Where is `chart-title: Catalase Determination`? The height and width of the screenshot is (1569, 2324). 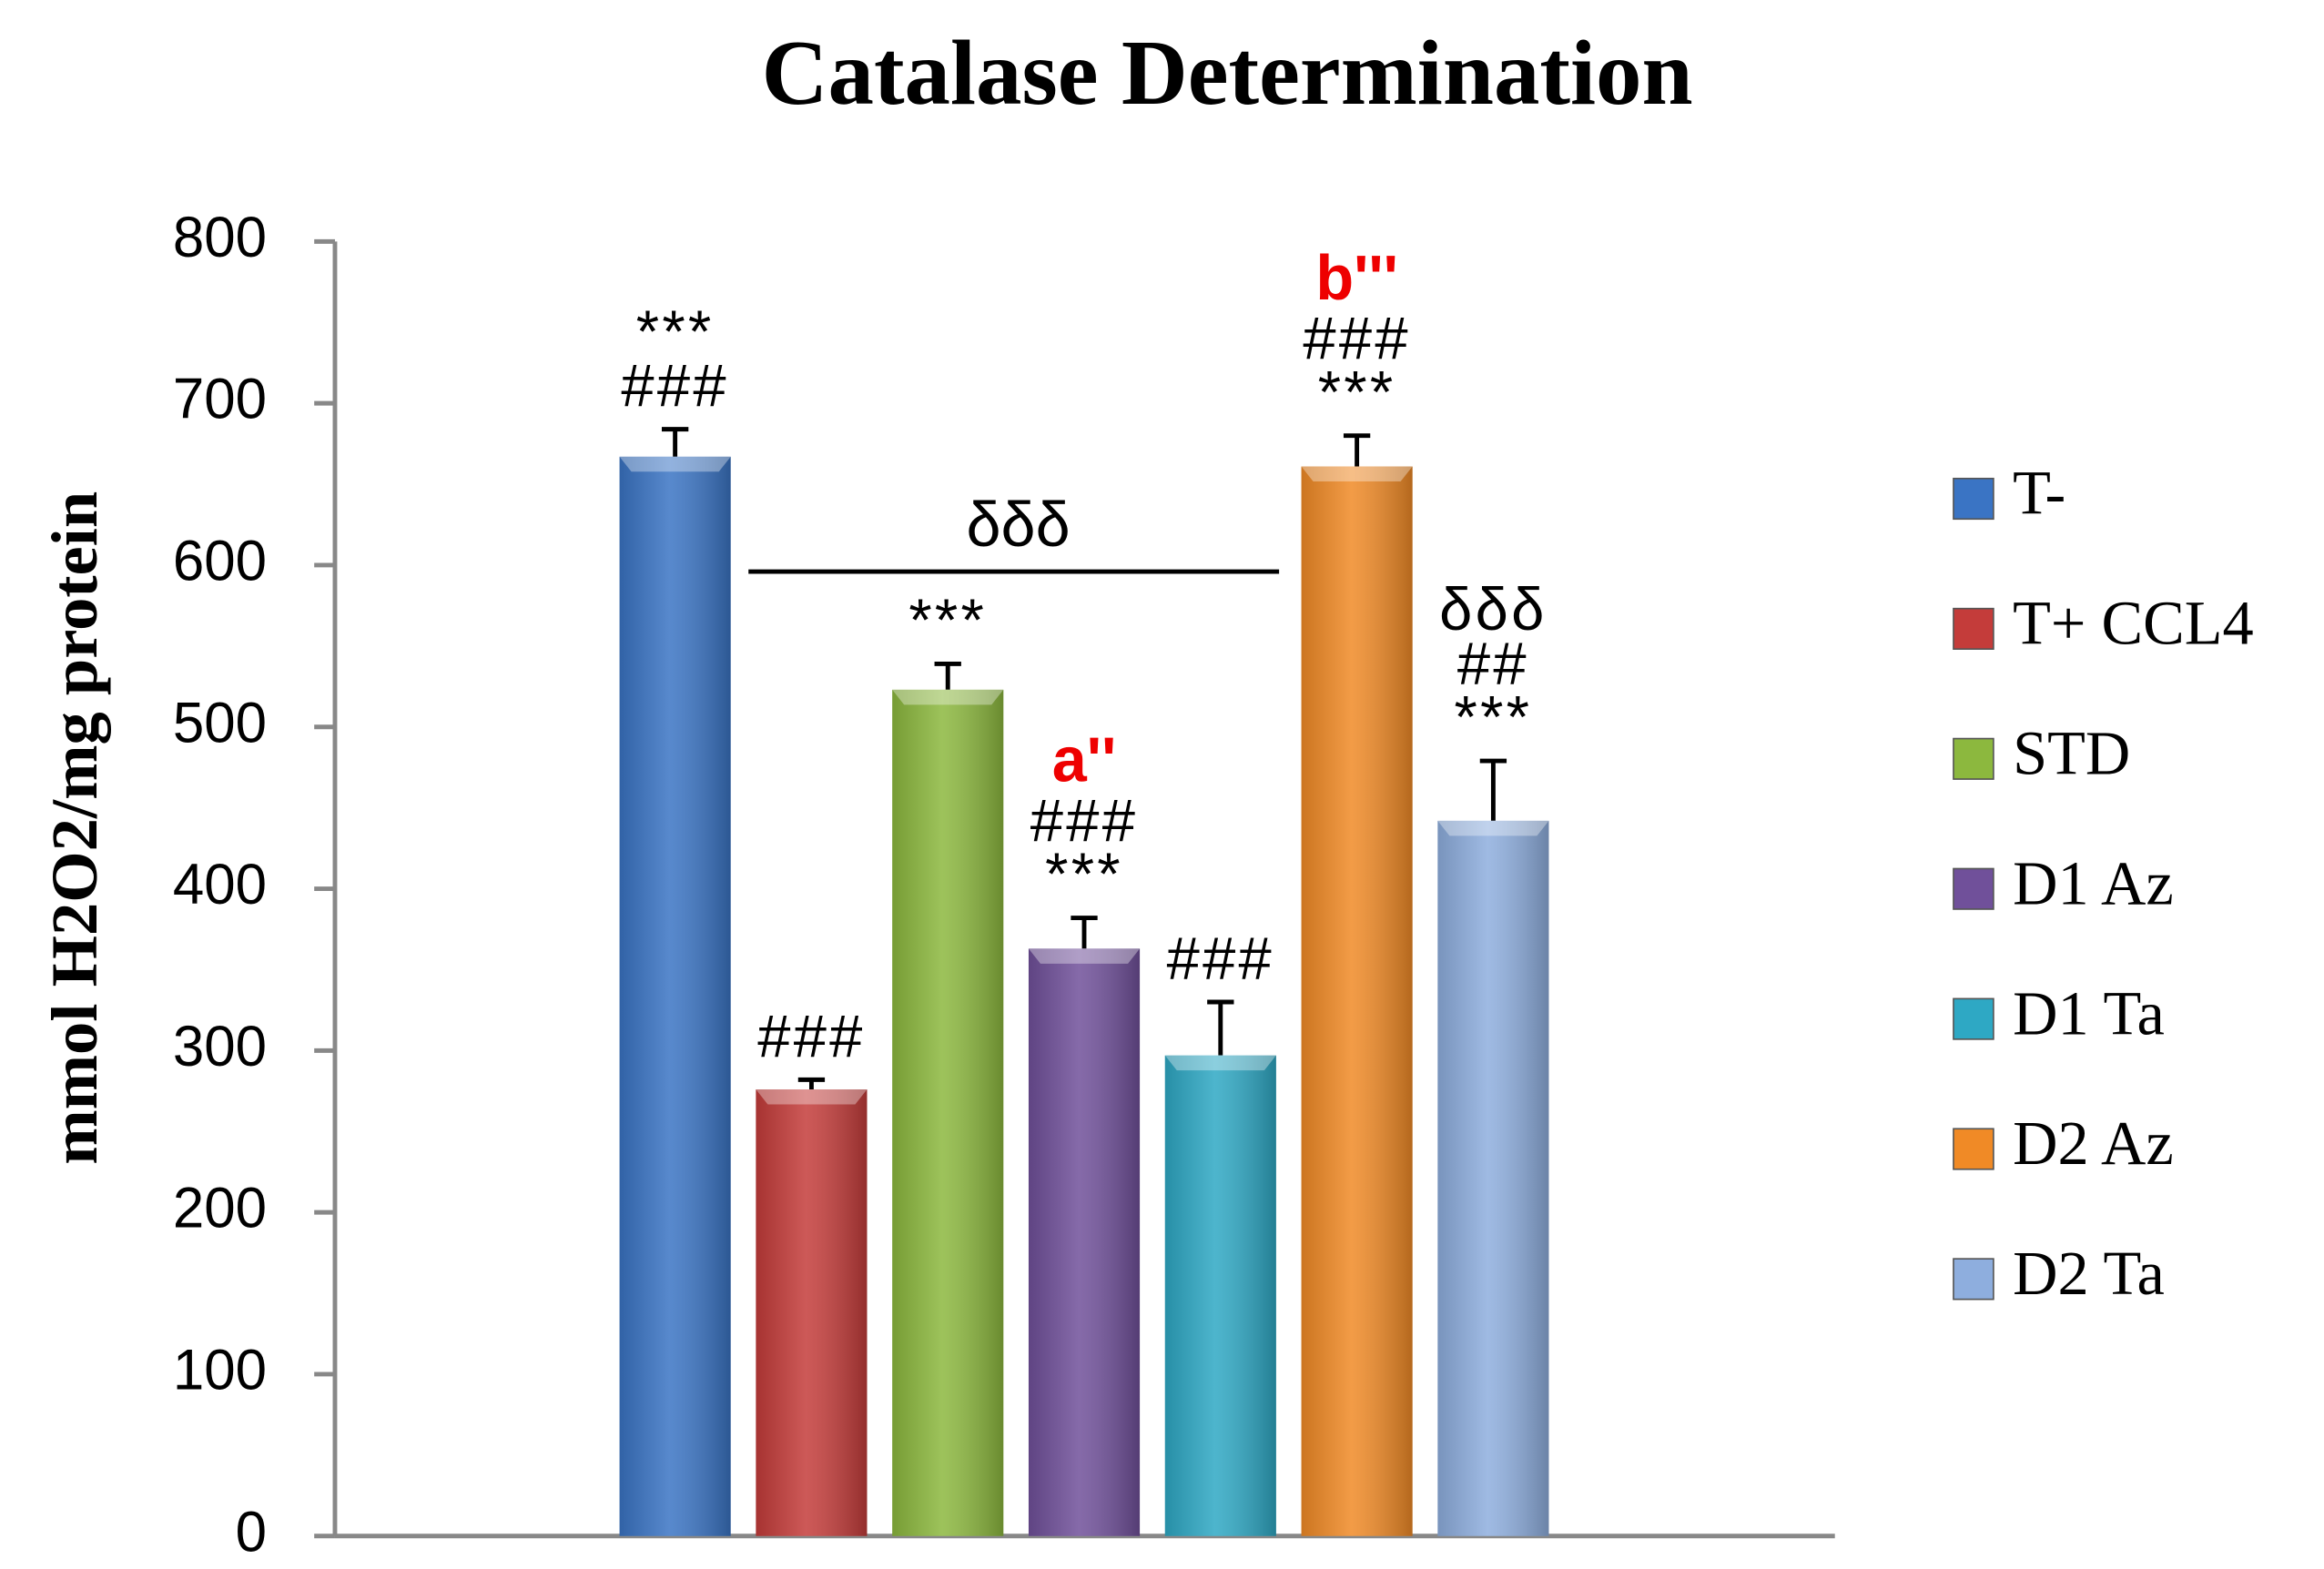
chart-title: Catalase Determination is located at coordinates (1228, 73).